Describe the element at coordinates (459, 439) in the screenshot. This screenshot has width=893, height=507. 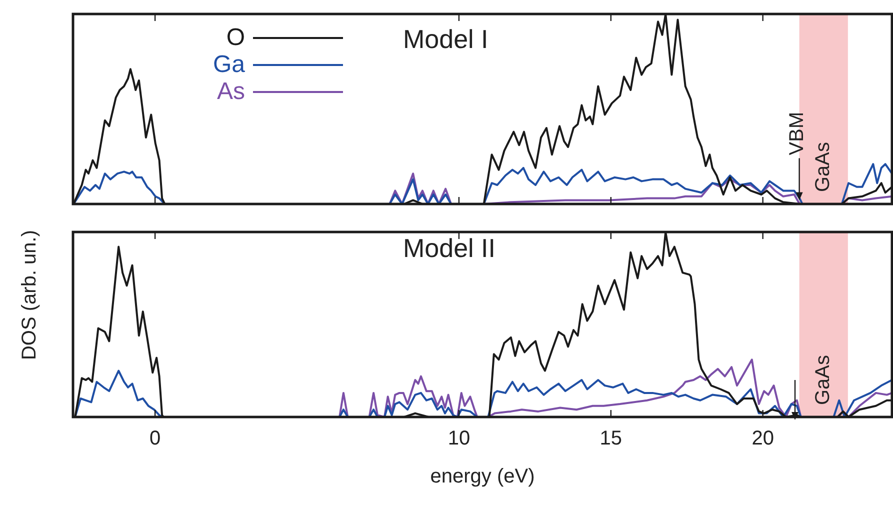
I see `x-tick-label: 10` at that location.